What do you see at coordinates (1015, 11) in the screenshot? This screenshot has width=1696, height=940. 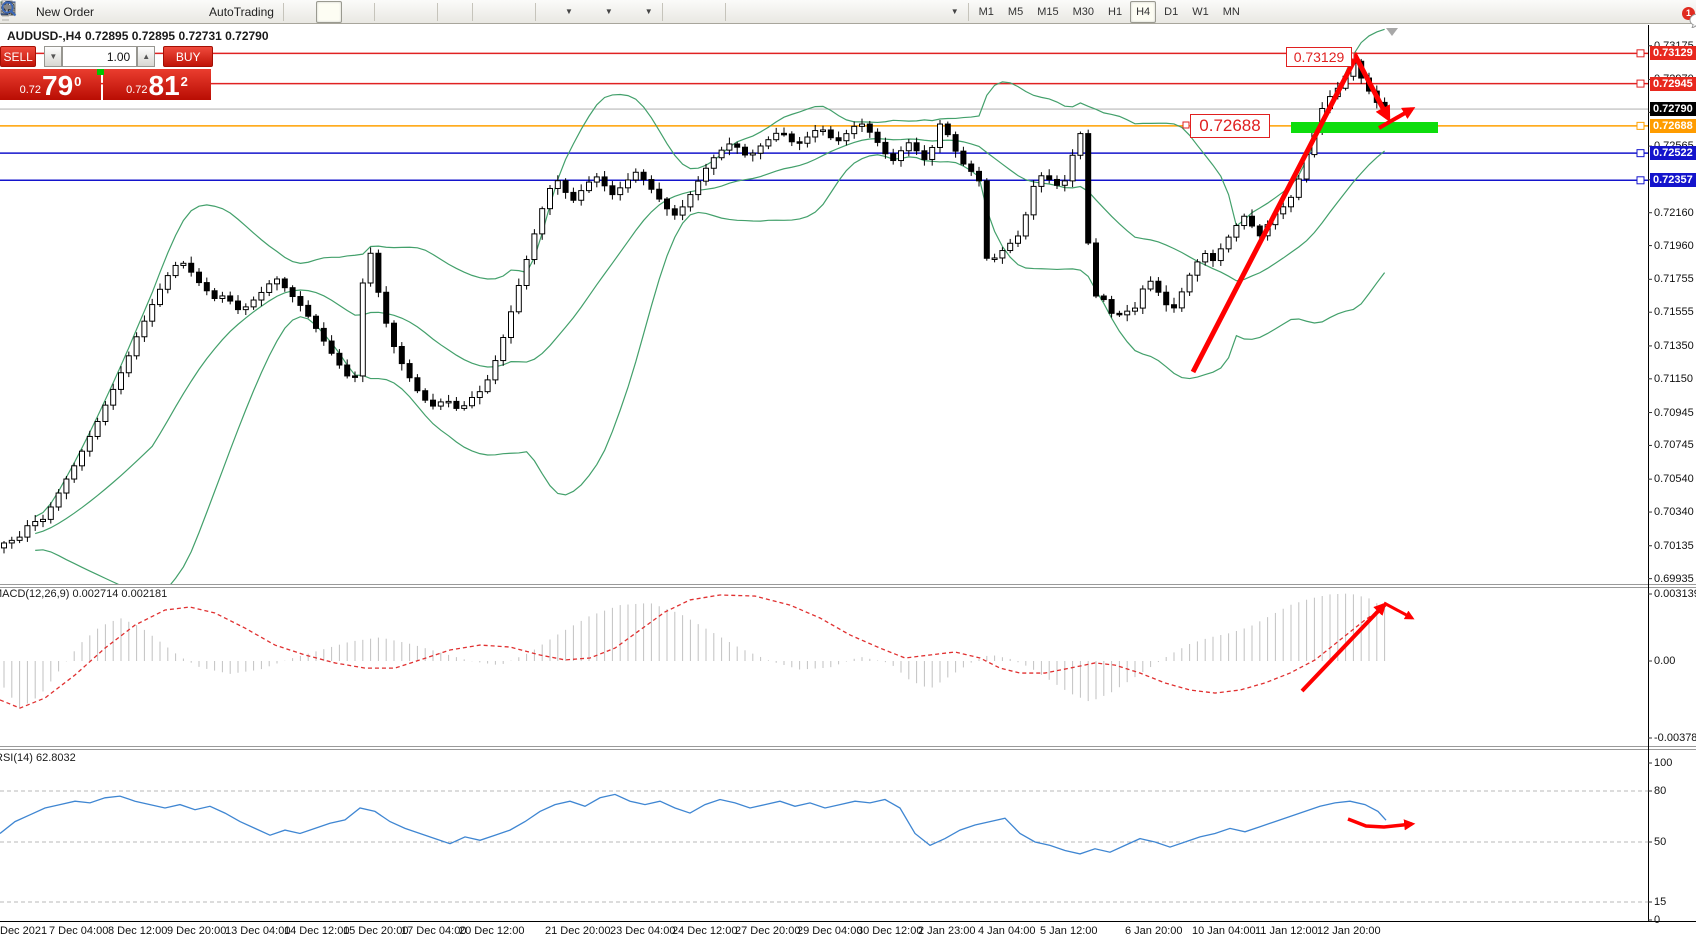 I see `timeframe-button-M5: M5` at bounding box center [1015, 11].